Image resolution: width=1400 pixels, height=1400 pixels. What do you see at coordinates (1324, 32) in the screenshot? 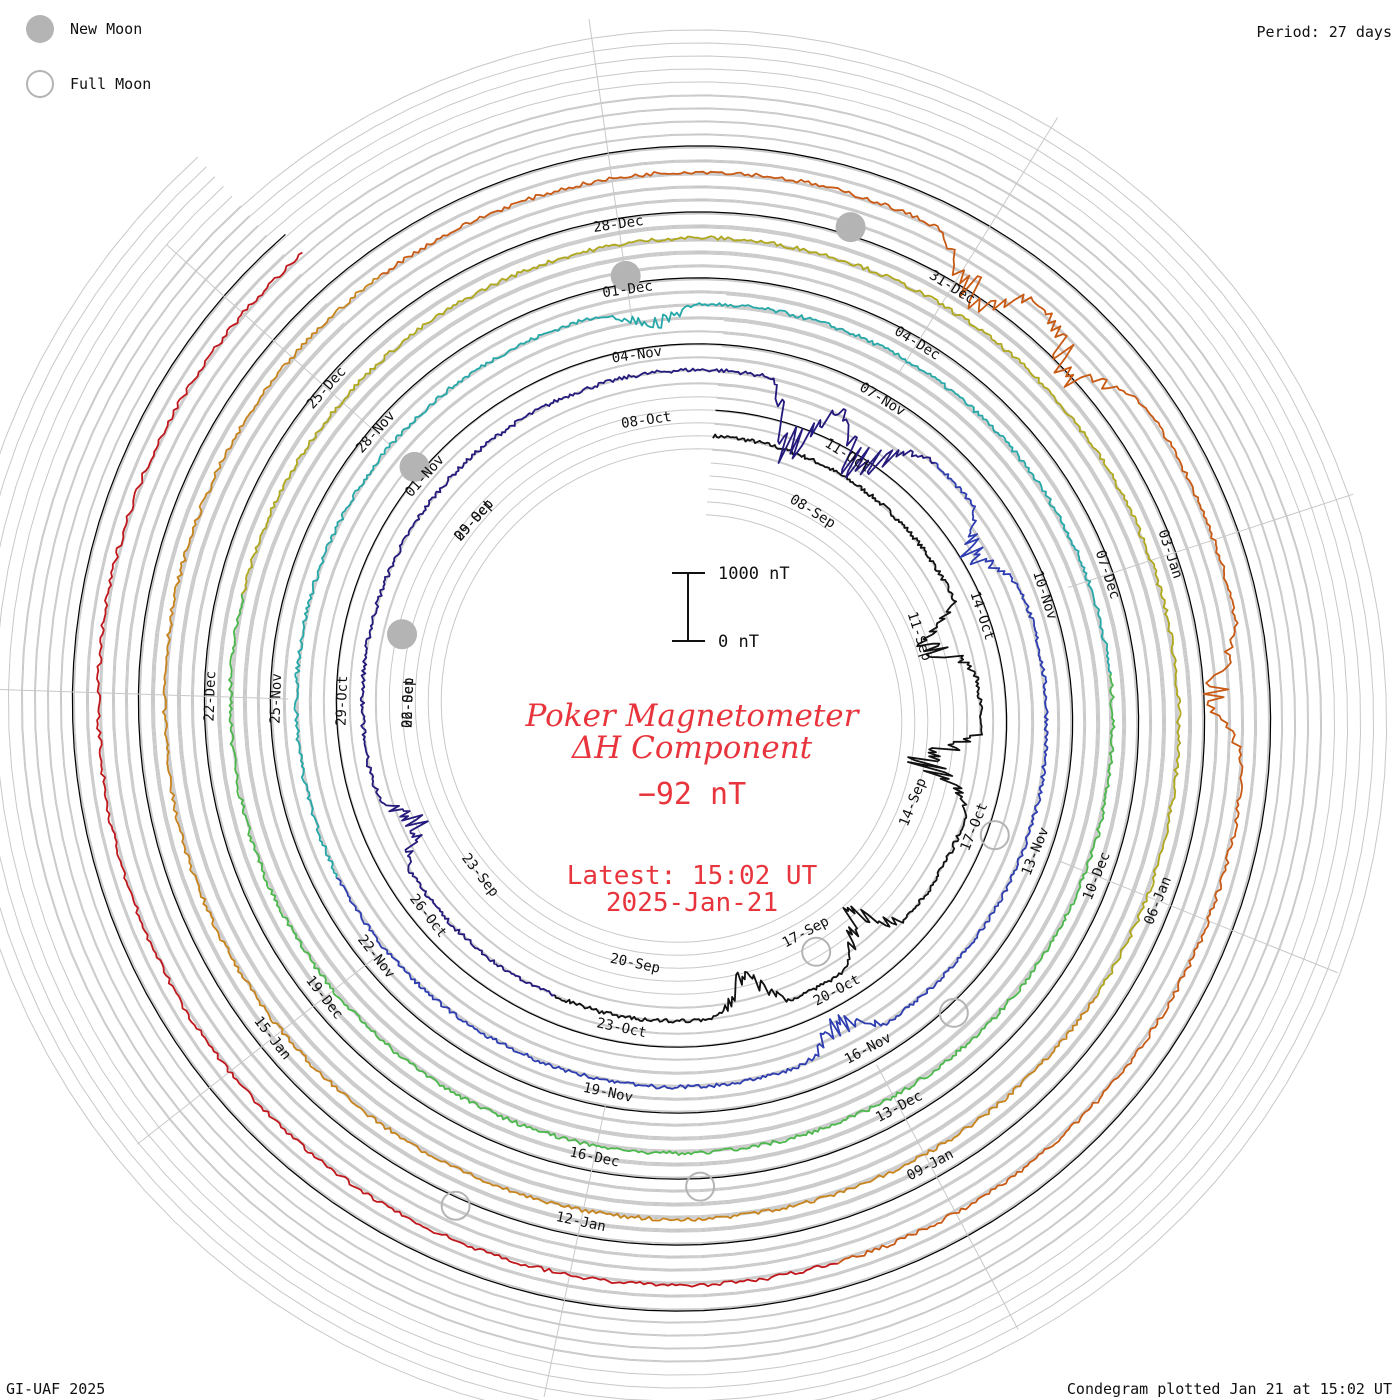
I see `period-label: Period: 27 days` at bounding box center [1324, 32].